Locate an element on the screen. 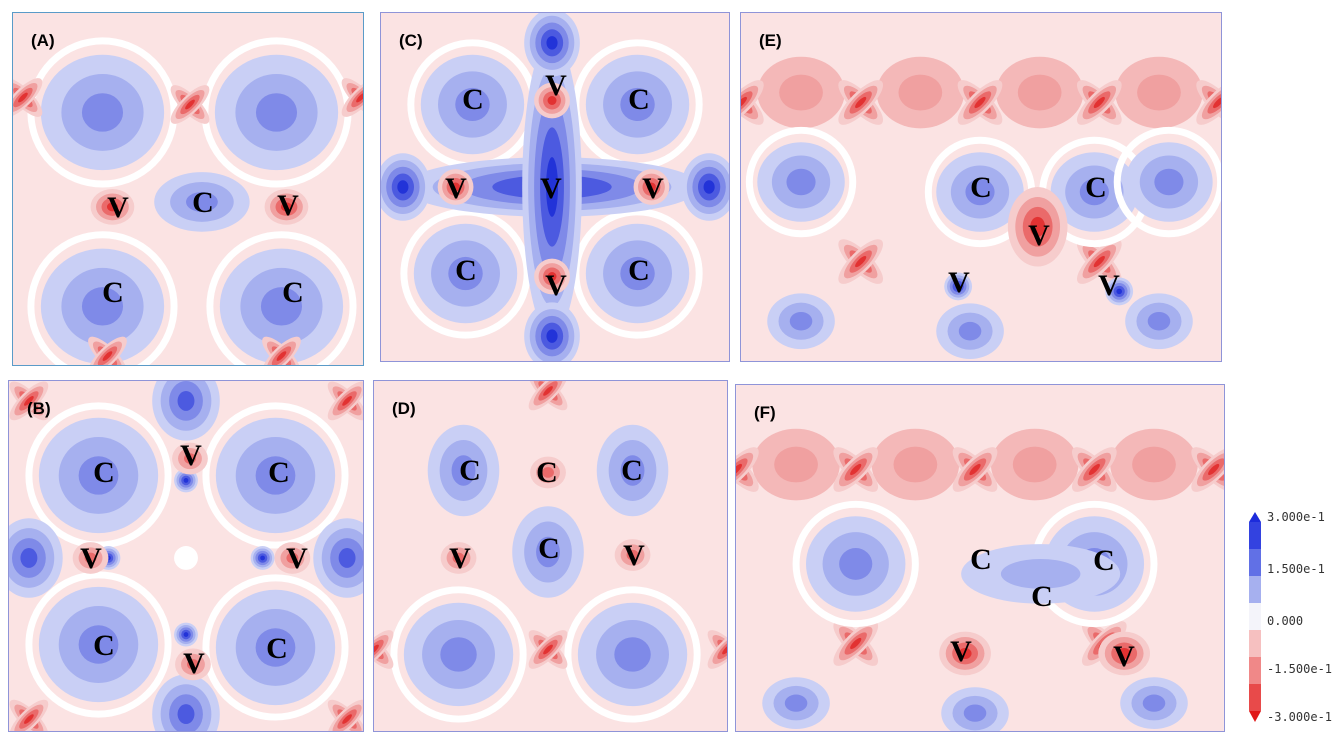  site-label-c-vacancy-1: V is located at coordinates (556, 85).